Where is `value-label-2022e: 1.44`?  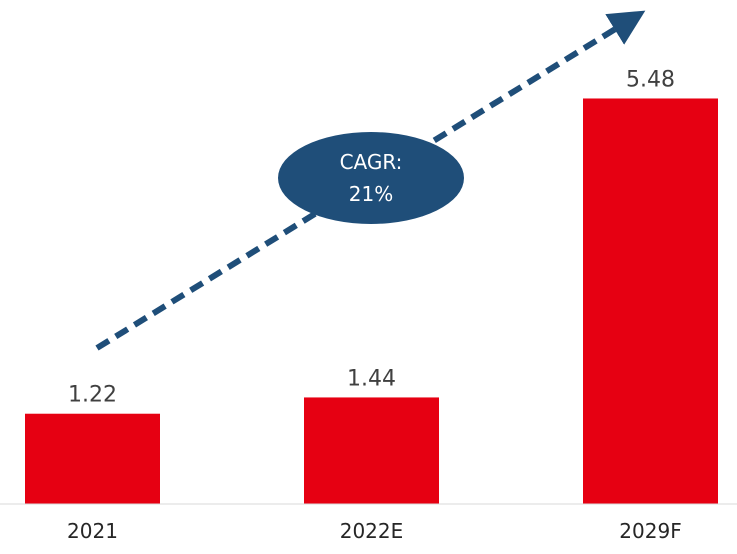
value-label-2022e: 1.44 is located at coordinates (371, 378).